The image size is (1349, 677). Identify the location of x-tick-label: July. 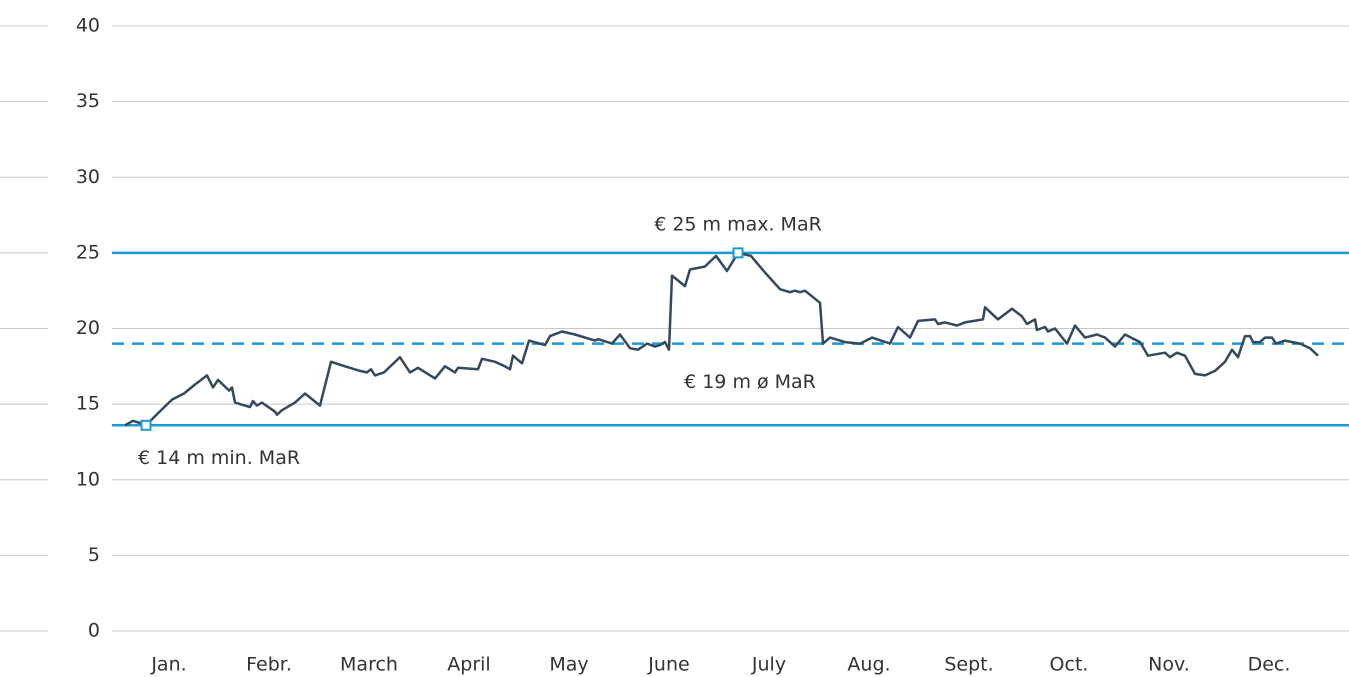
(768, 665).